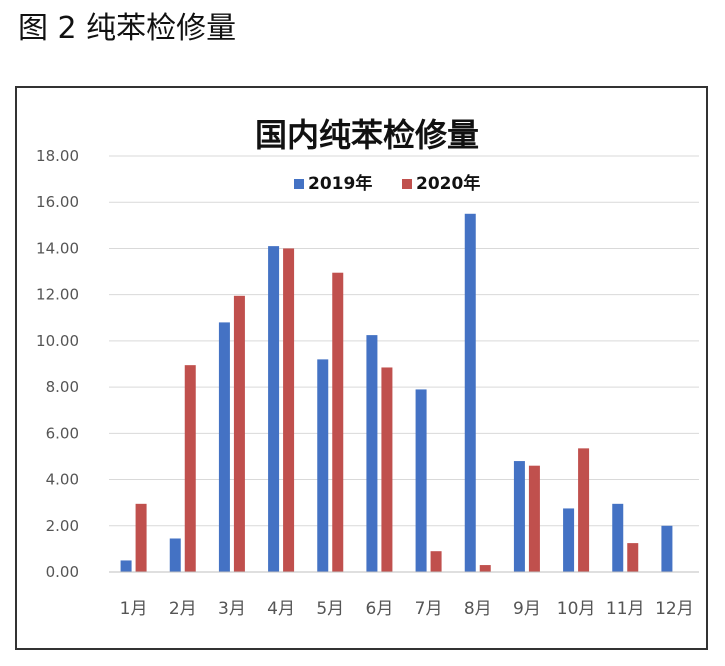 This screenshot has width=725, height=666. Describe the element at coordinates (57, 295) in the screenshot. I see `y-tick-label: 12.00` at that location.